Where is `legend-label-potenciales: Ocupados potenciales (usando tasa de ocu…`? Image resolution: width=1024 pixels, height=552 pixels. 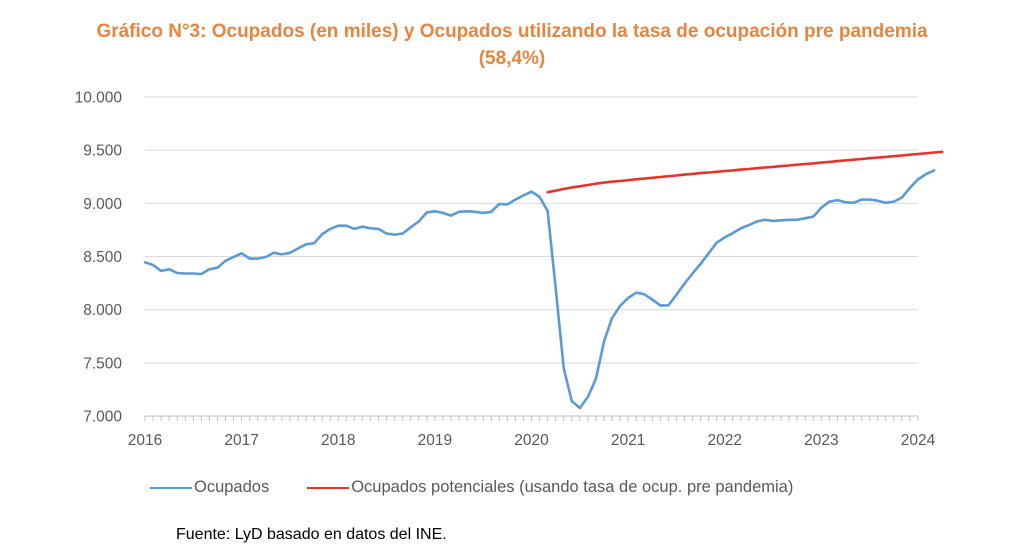 legend-label-potenciales: Ocupados potenciales (usando tasa de ocu… is located at coordinates (572, 487).